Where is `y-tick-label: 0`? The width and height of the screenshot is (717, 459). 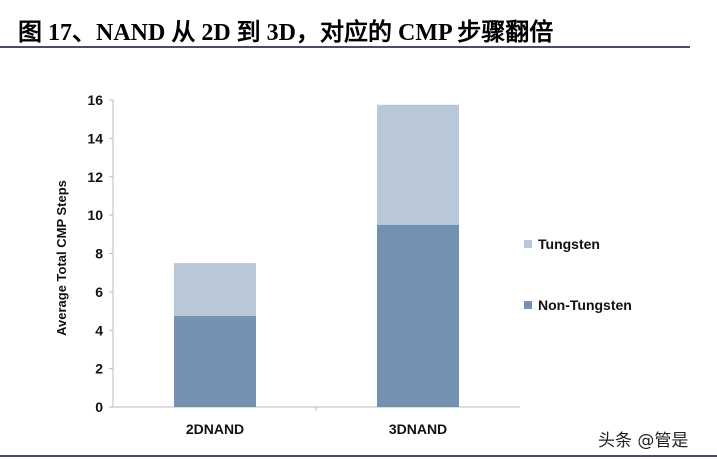
y-tick-label: 0 is located at coordinates (99, 407).